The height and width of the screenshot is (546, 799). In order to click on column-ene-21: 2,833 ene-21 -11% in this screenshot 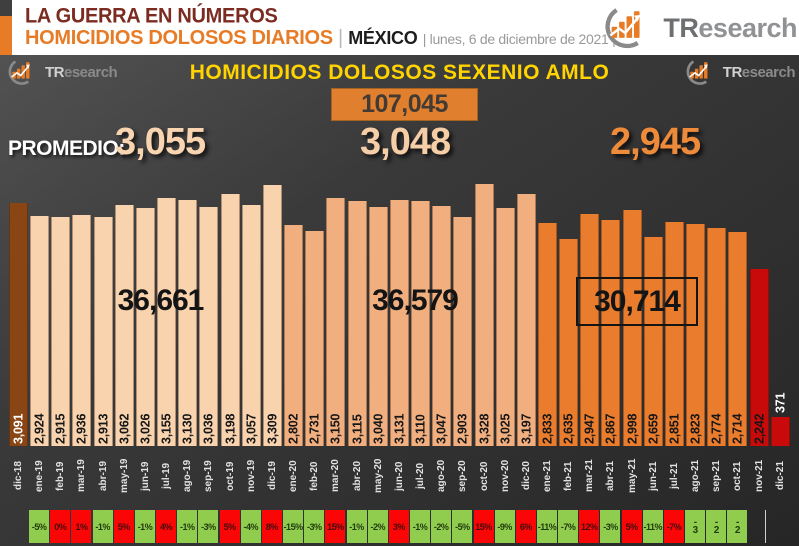, I will do `click(547, 300)`.